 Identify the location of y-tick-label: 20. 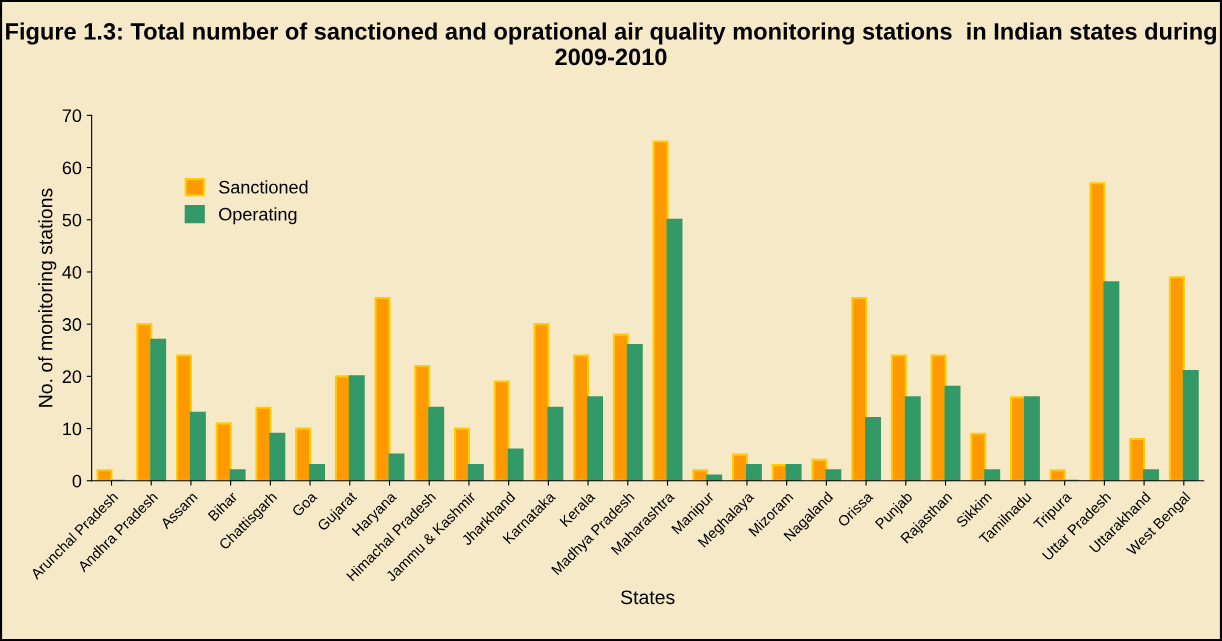
(72, 377).